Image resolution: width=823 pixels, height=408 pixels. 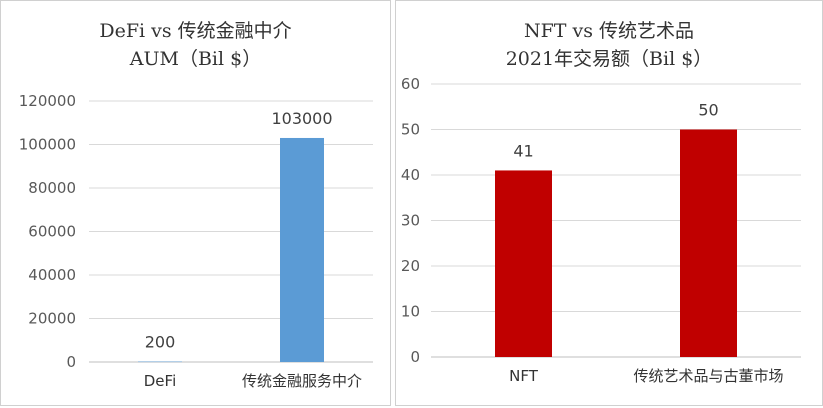 What do you see at coordinates (410, 130) in the screenshot?
I see `y-tick-label: 50` at bounding box center [410, 130].